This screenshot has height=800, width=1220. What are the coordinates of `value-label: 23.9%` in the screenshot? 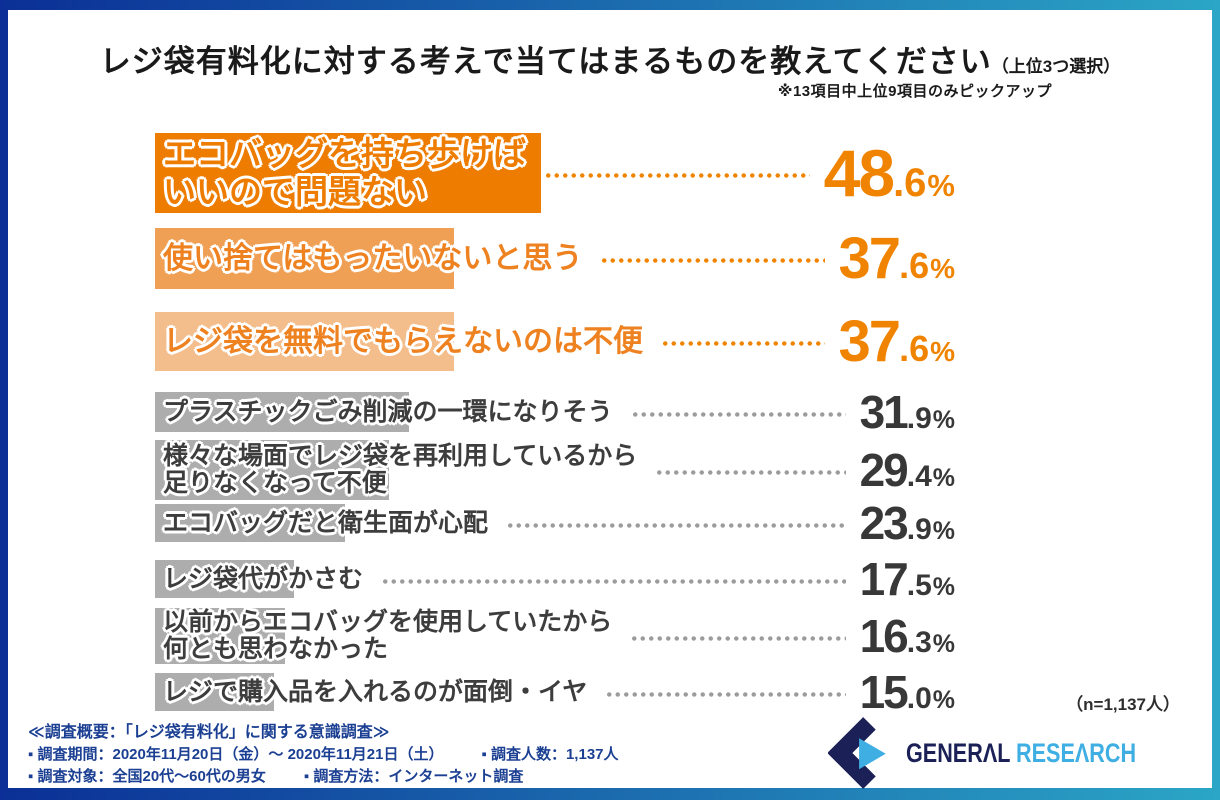 It's located at (907, 523).